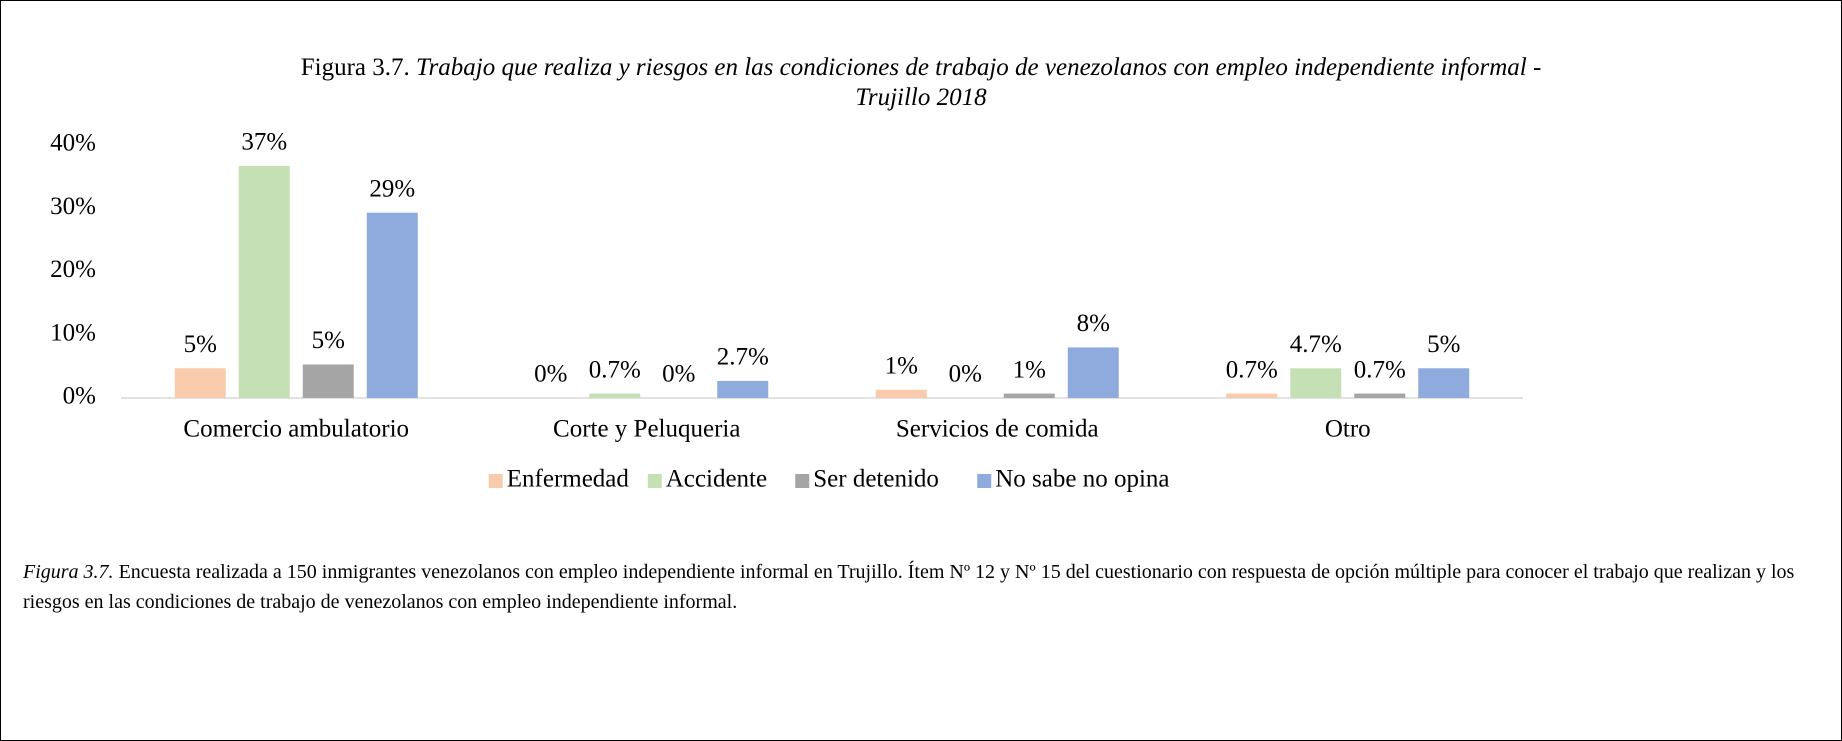 The height and width of the screenshot is (741, 1842). Describe the element at coordinates (1316, 344) in the screenshot. I see `data-label: 4.7%` at that location.